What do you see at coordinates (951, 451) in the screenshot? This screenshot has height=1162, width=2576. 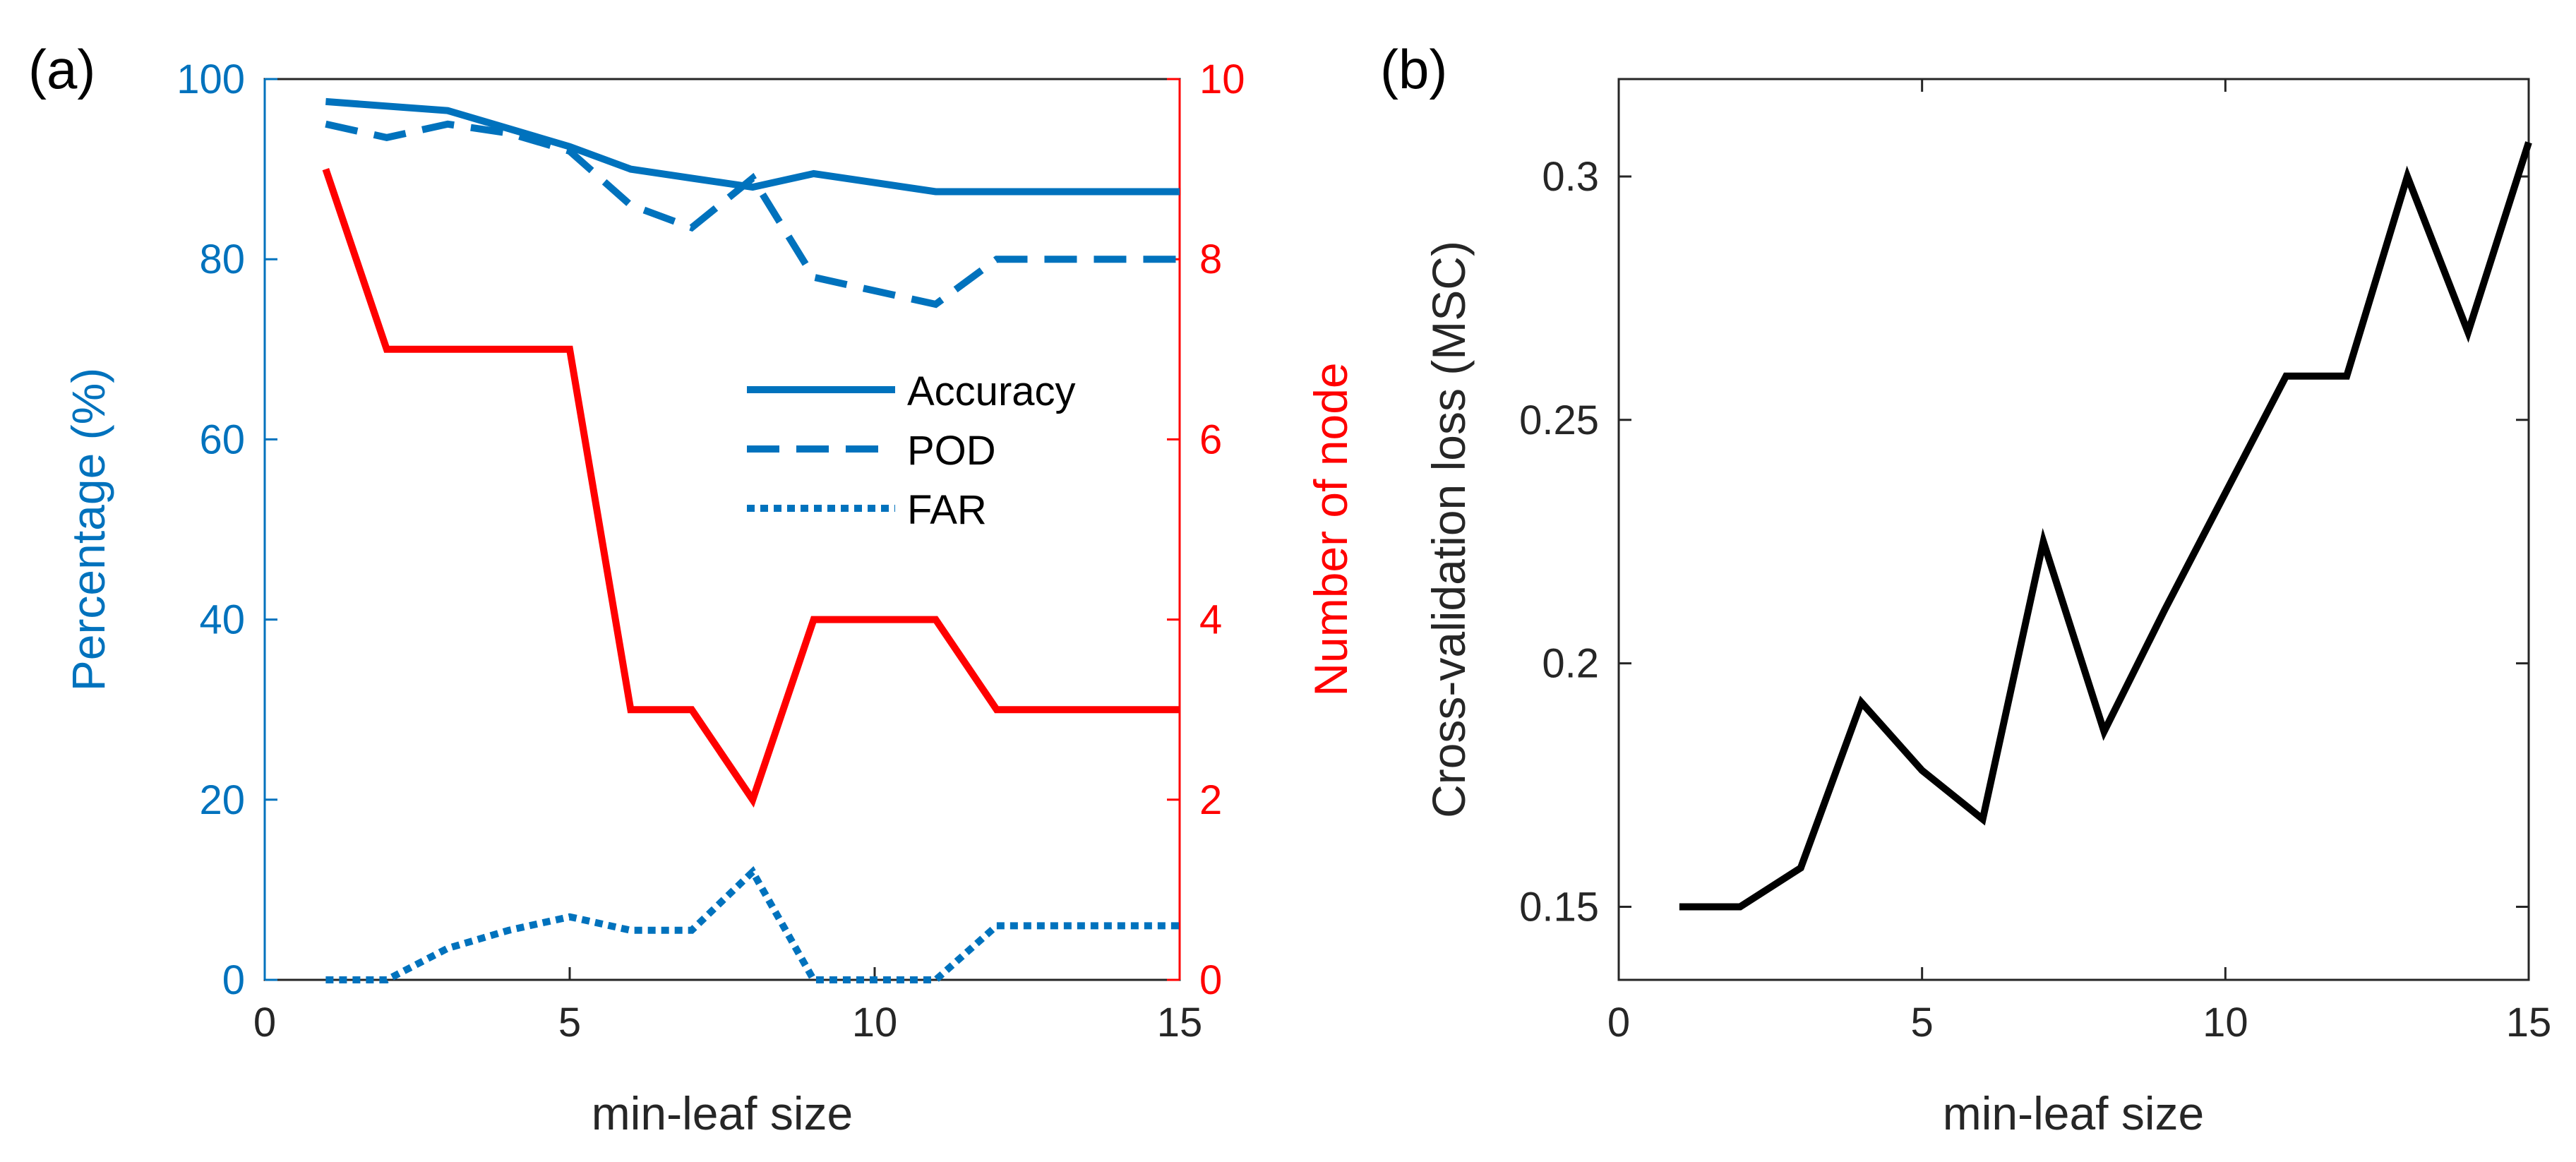 I see `legend-label-pod: POD` at bounding box center [951, 451].